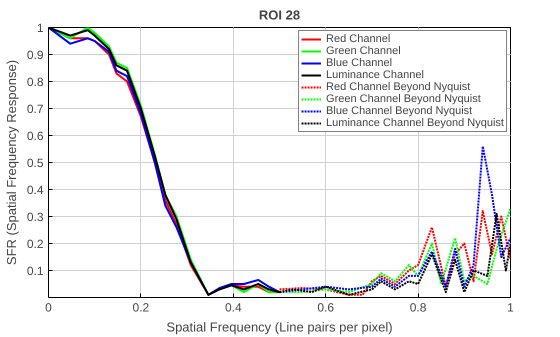 This screenshot has width=560, height=337. What do you see at coordinates (279, 327) in the screenshot?
I see `x-axis-title: Spatial Frequency (Line pairs per pixel)` at bounding box center [279, 327].